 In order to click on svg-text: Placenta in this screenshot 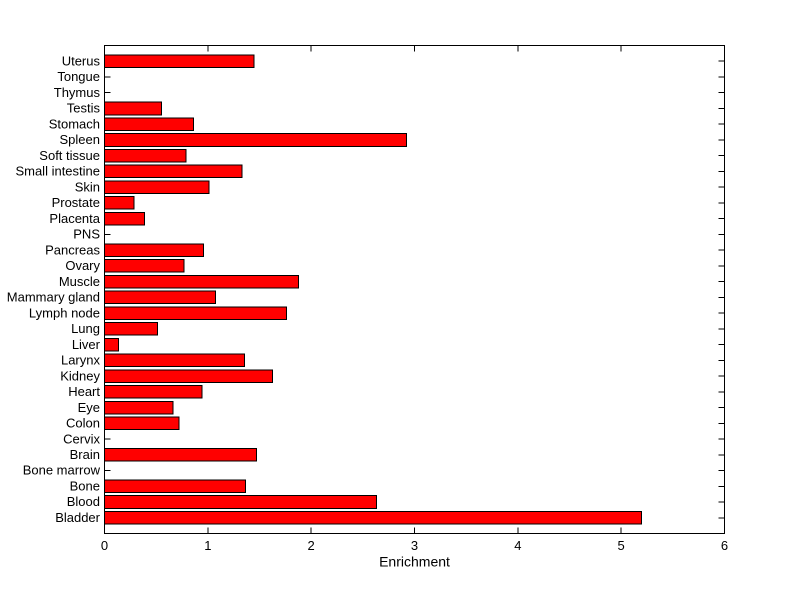, I will do `click(74, 218)`.